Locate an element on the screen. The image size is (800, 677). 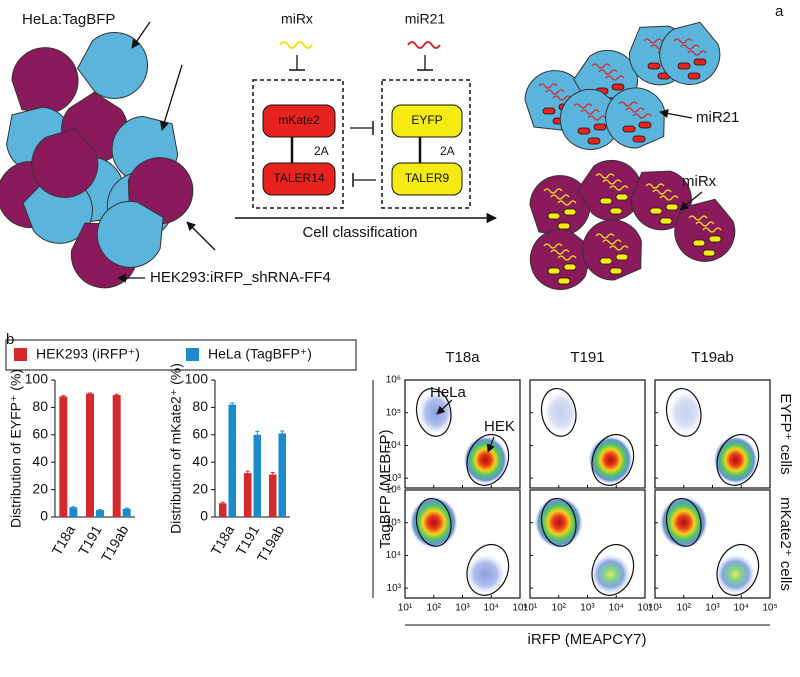
y-tick-label: 100 is located at coordinates (37, 379).